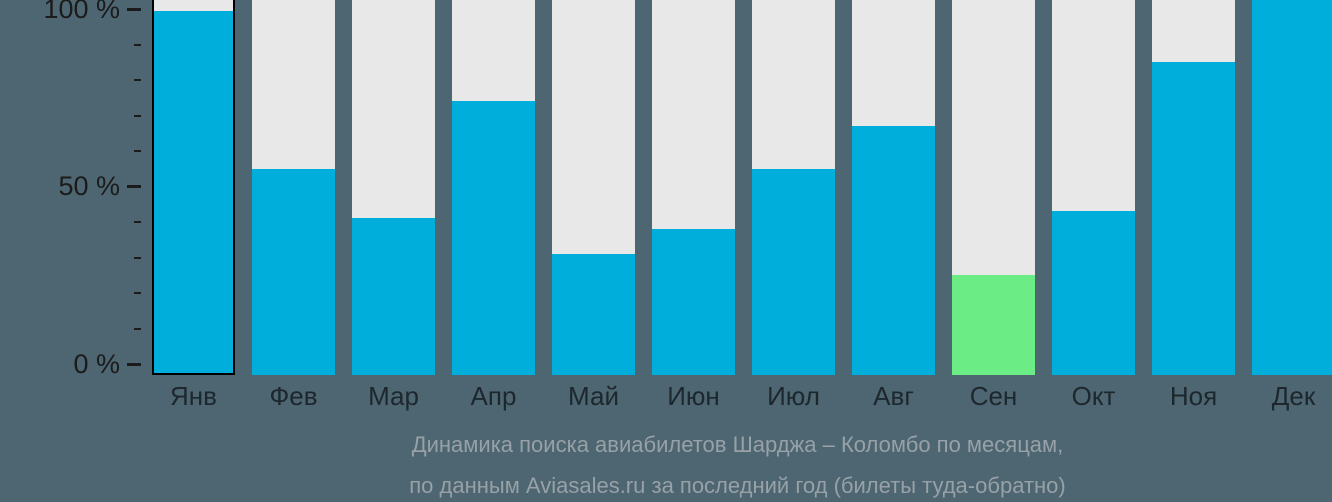 The height and width of the screenshot is (502, 1332). Describe the element at coordinates (1093, 187) in the screenshot. I see `bar-column-Окт` at that location.